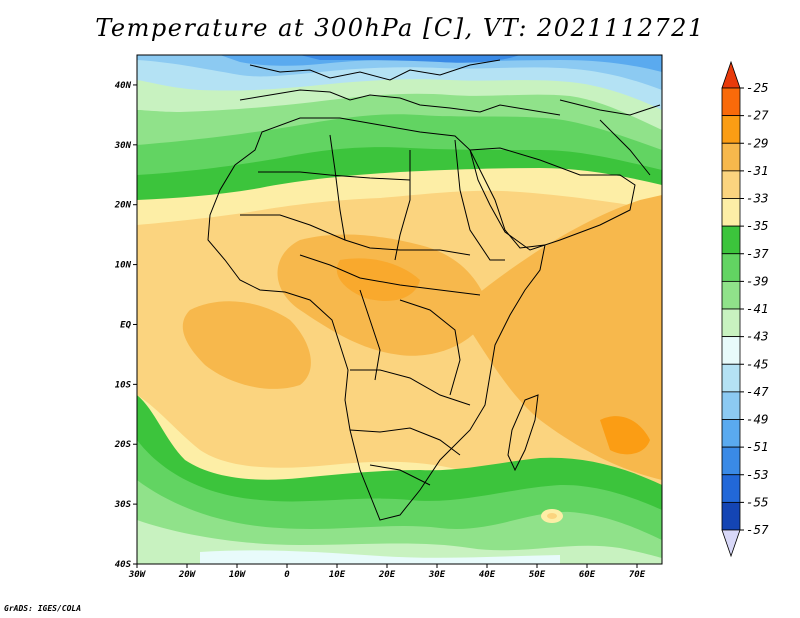  Describe the element at coordinates (757, 308) in the screenshot. I see `colorbar-label: -41` at that location.